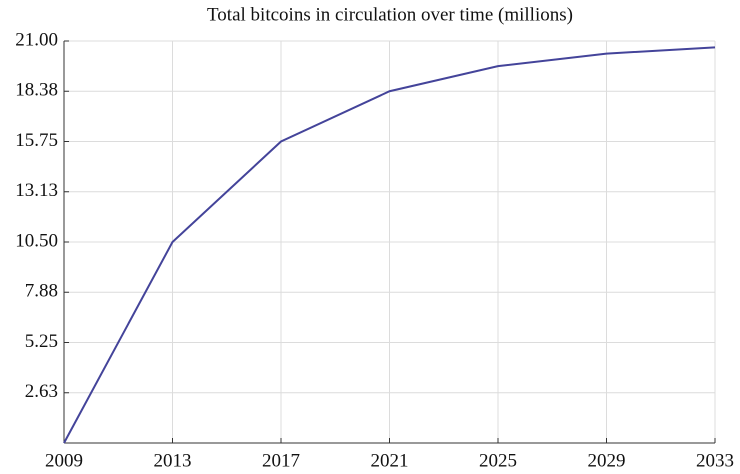  I want to click on y-tick-label: 5.25, so click(41, 341).